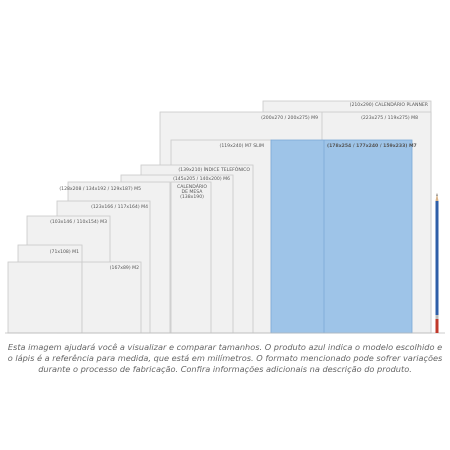  What do you see at coordinates (214, 169) in the screenshot?
I see `label: (139x210) ÍNDICE TELEFÔNICO` at bounding box center [214, 169].